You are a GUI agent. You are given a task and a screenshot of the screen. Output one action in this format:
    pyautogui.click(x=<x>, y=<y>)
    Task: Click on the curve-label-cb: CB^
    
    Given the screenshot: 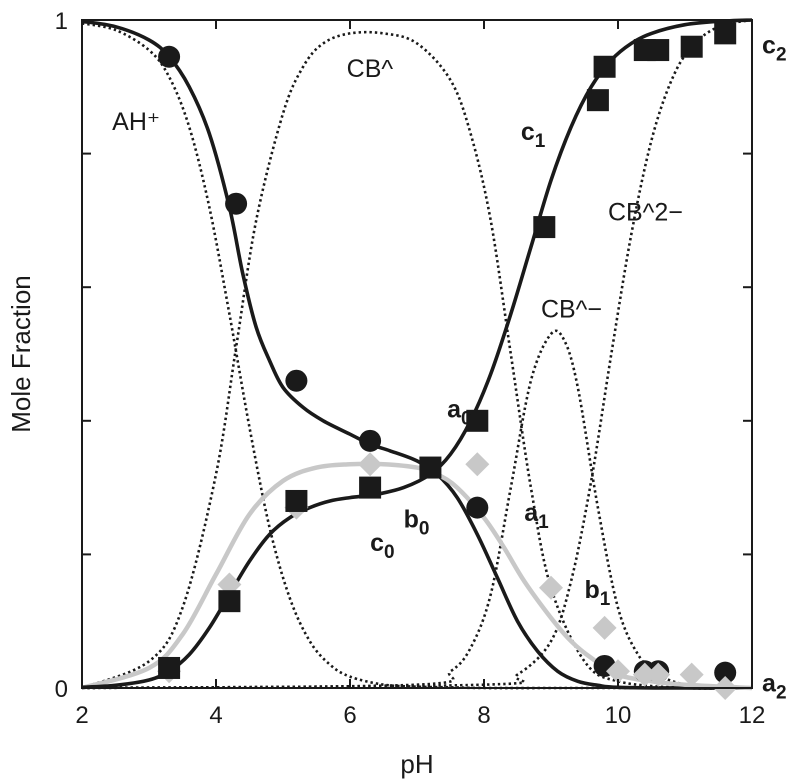 What is the action you would take?
    pyautogui.click(x=370, y=69)
    